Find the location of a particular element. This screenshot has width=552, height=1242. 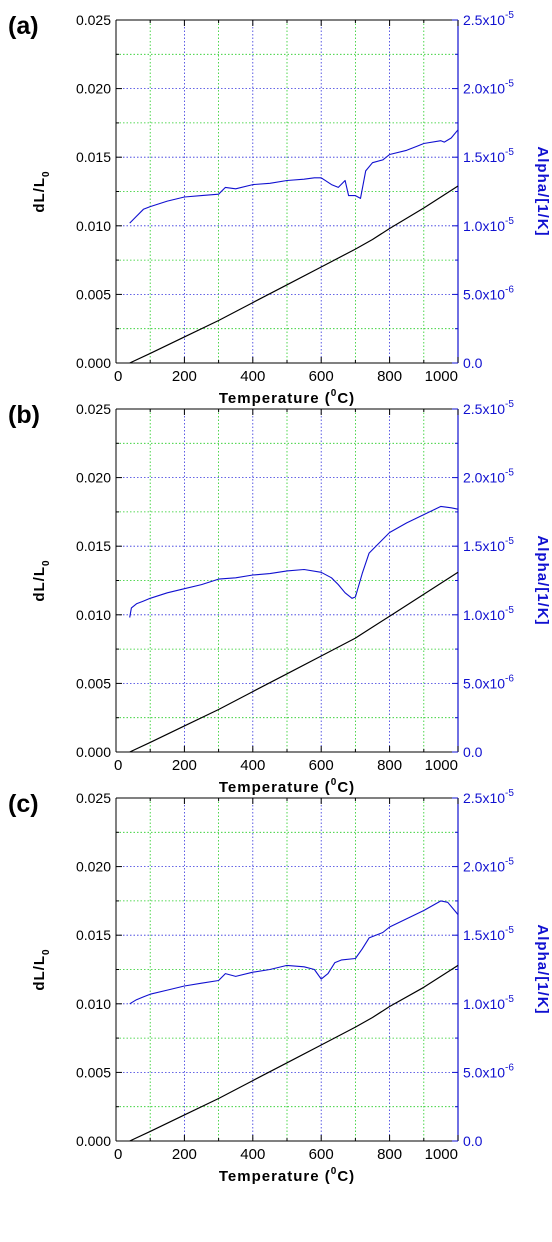

panel-label: (a) is located at coordinates (23, 26).